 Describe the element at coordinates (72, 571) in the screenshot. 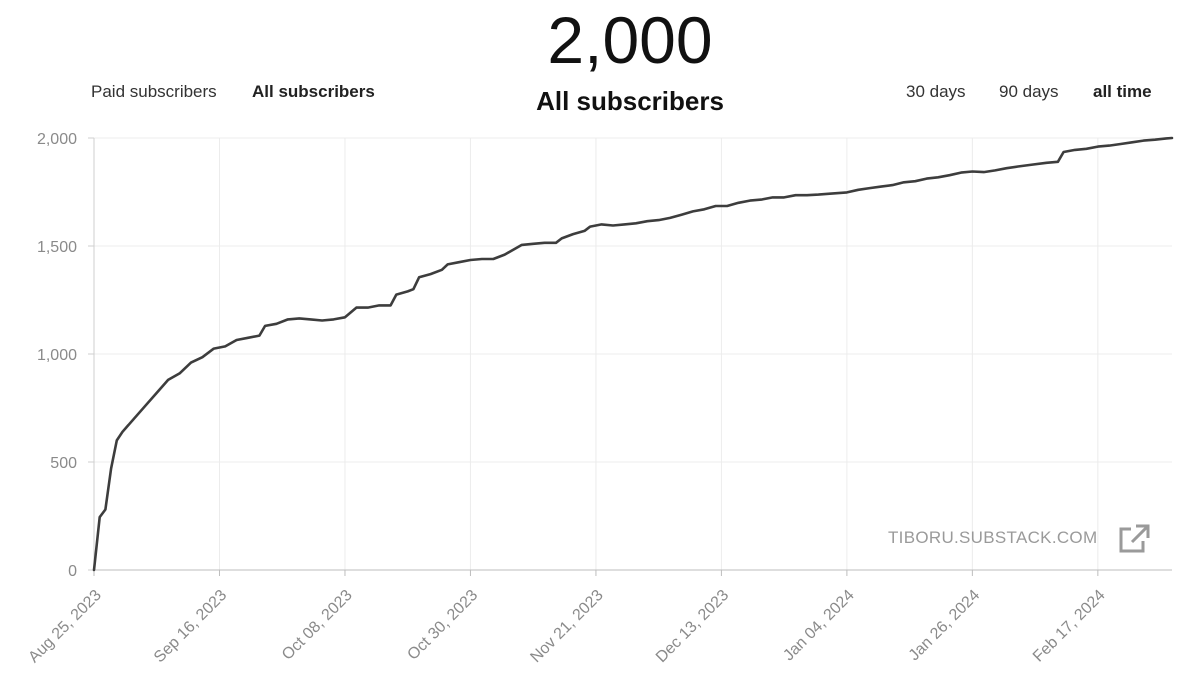

I see `y-tick-label: 0` at that location.